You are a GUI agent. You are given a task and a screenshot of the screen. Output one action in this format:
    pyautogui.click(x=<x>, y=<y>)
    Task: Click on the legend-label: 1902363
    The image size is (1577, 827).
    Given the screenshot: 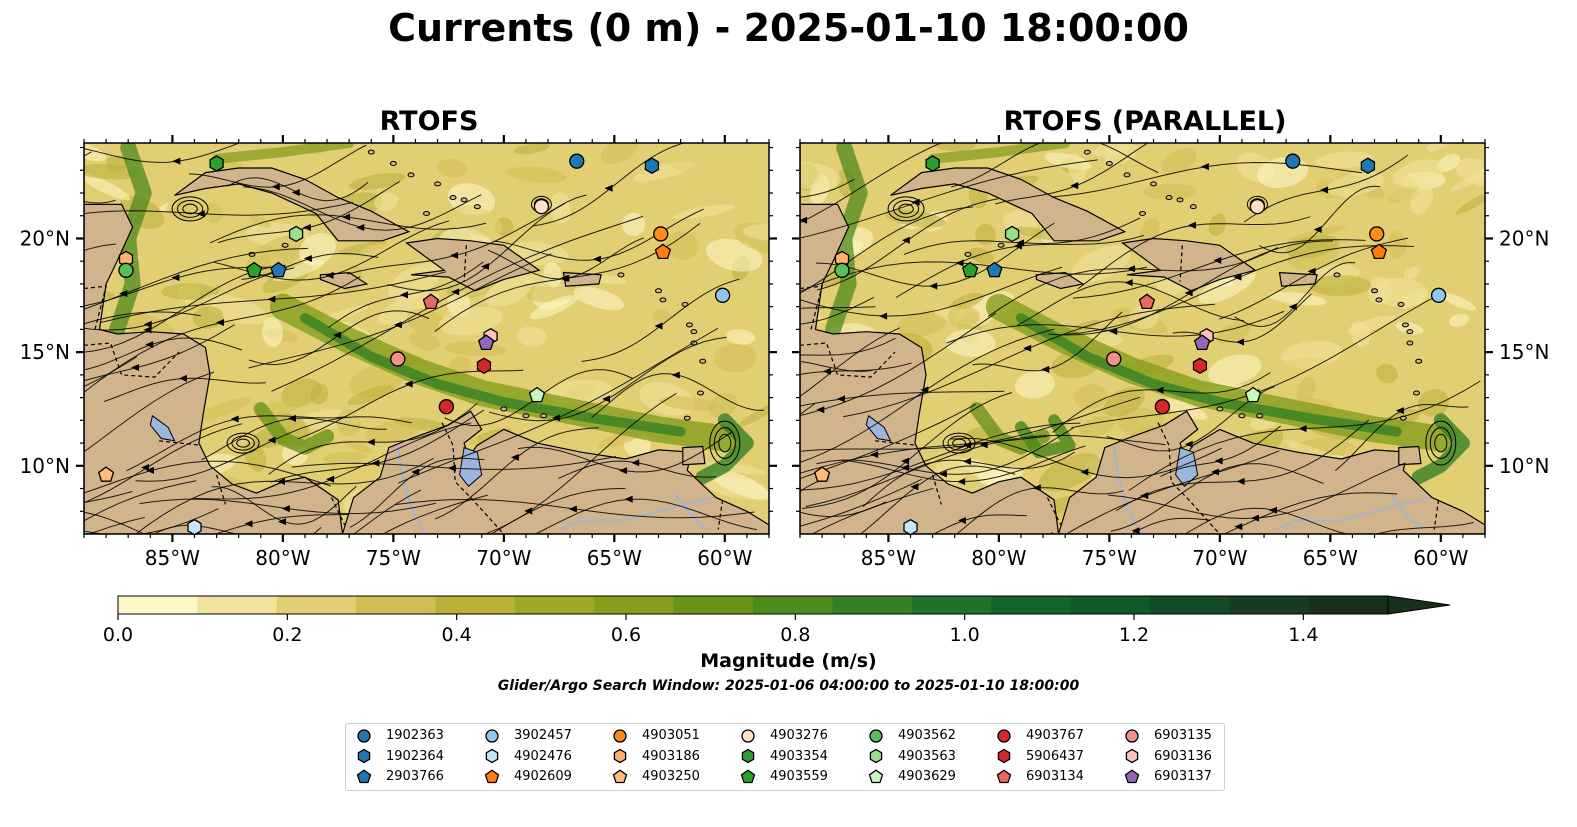 What is the action you would take?
    pyautogui.click(x=415, y=735)
    